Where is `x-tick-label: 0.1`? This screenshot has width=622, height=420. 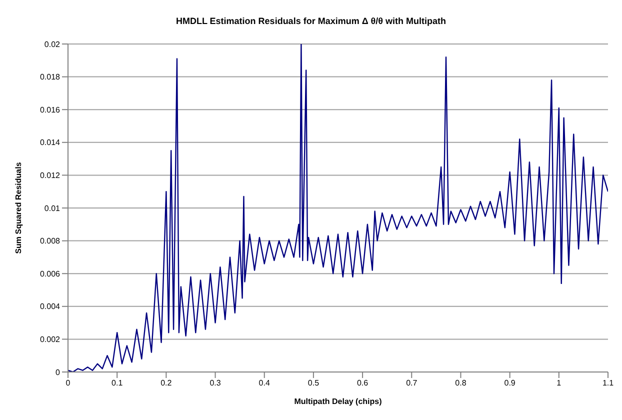 x-tick-label: 0.1 is located at coordinates (118, 383).